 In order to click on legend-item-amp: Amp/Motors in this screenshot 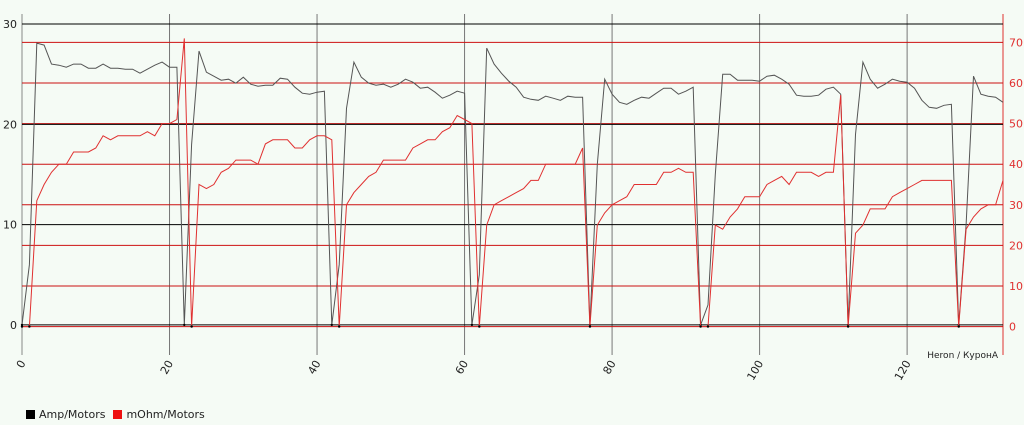, I will do `click(65, 414)`.